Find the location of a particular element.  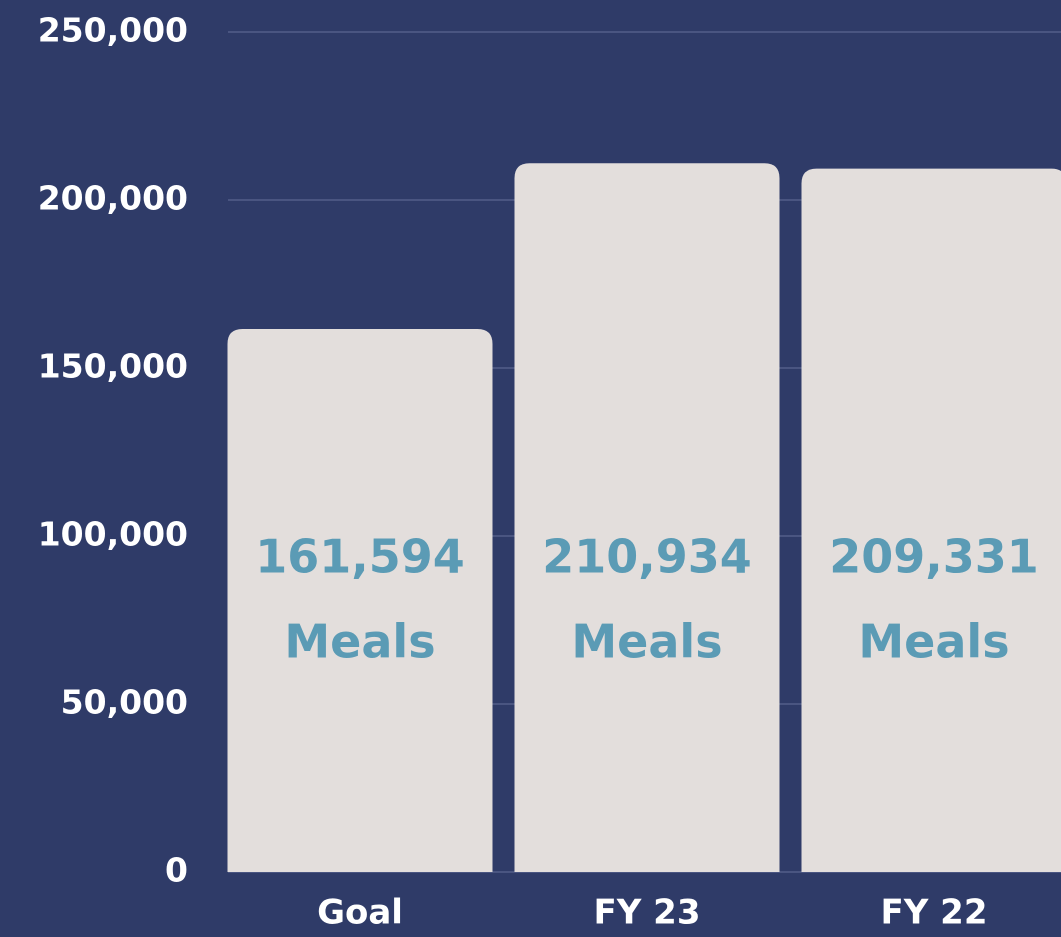

data-label: 210,934 is located at coordinates (647, 557).